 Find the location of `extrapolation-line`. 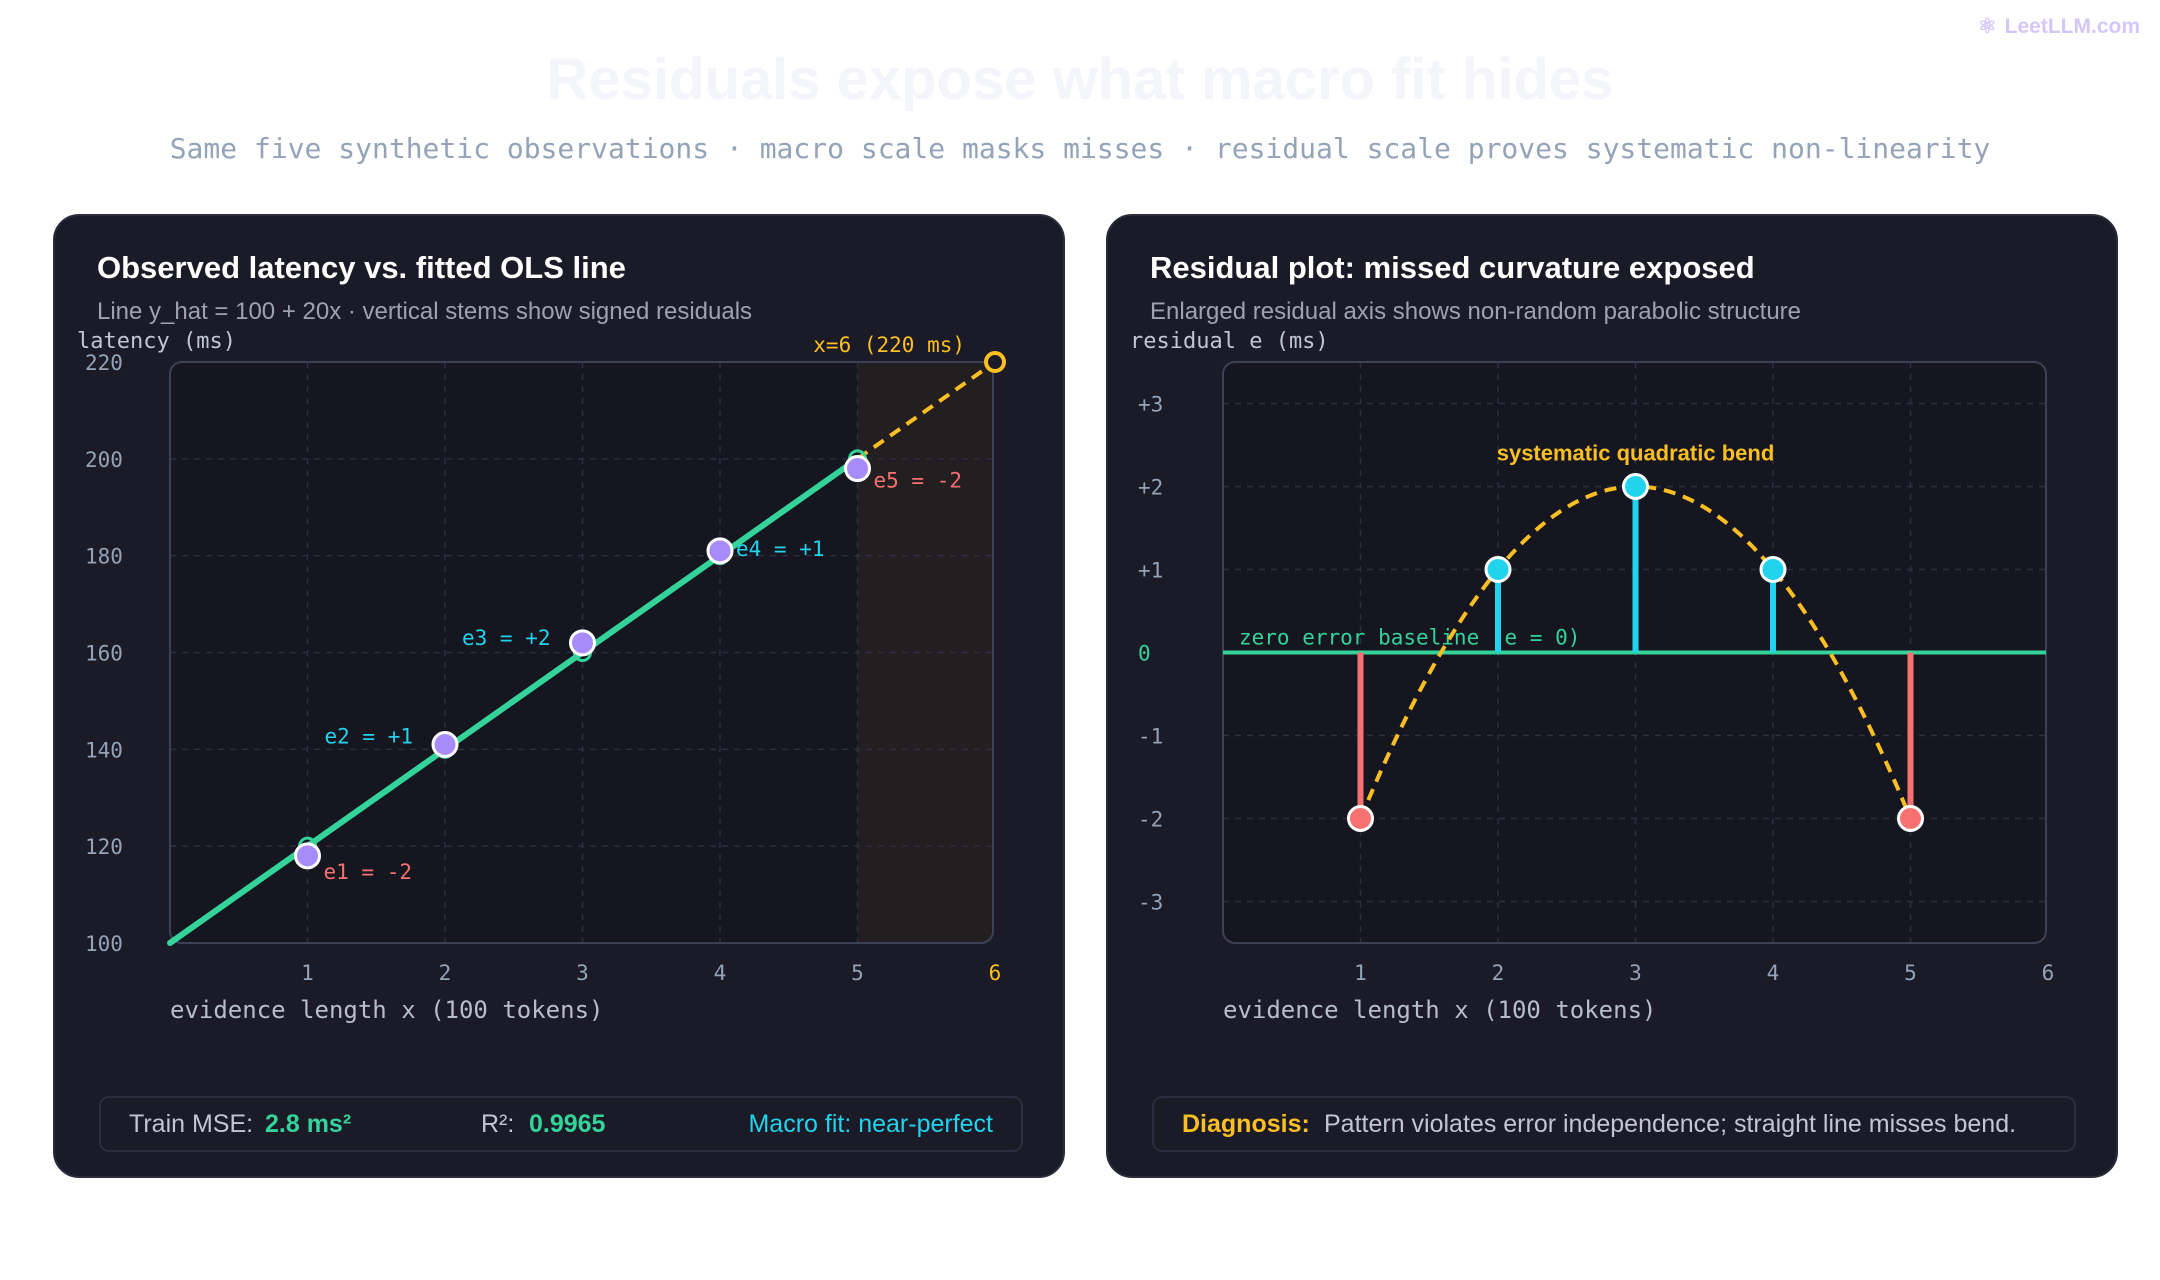

extrapolation-line is located at coordinates (926, 410).